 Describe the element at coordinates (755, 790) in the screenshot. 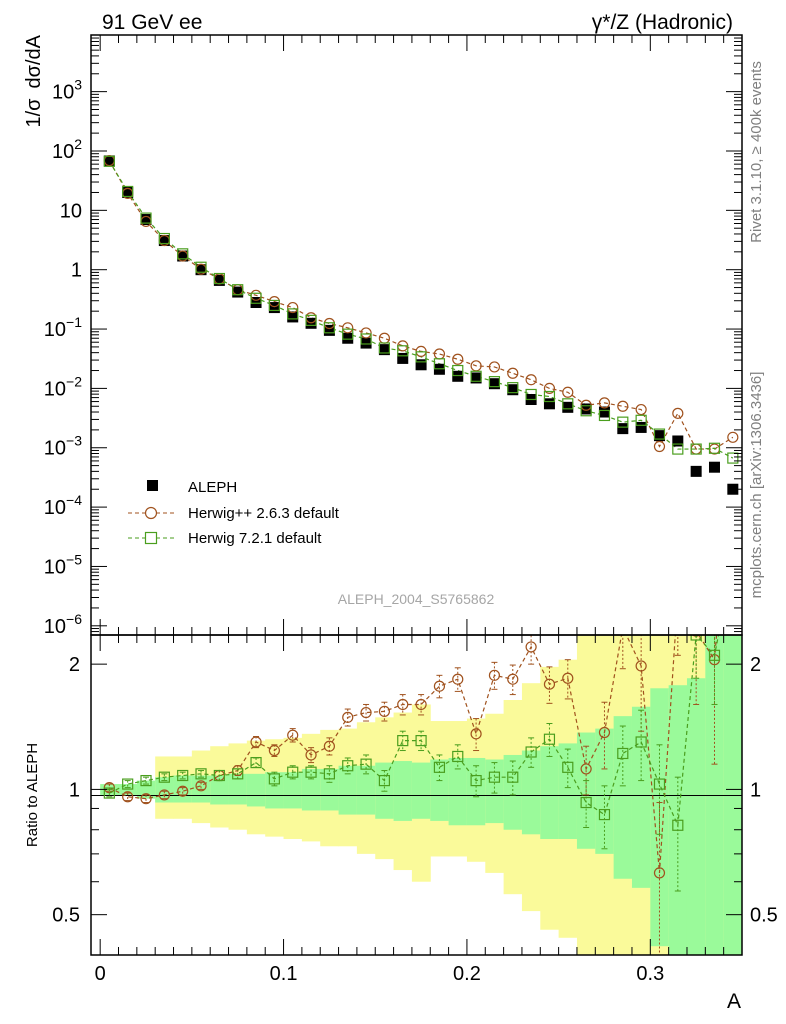

I see `ratio-y-tick-label-right: 1` at that location.